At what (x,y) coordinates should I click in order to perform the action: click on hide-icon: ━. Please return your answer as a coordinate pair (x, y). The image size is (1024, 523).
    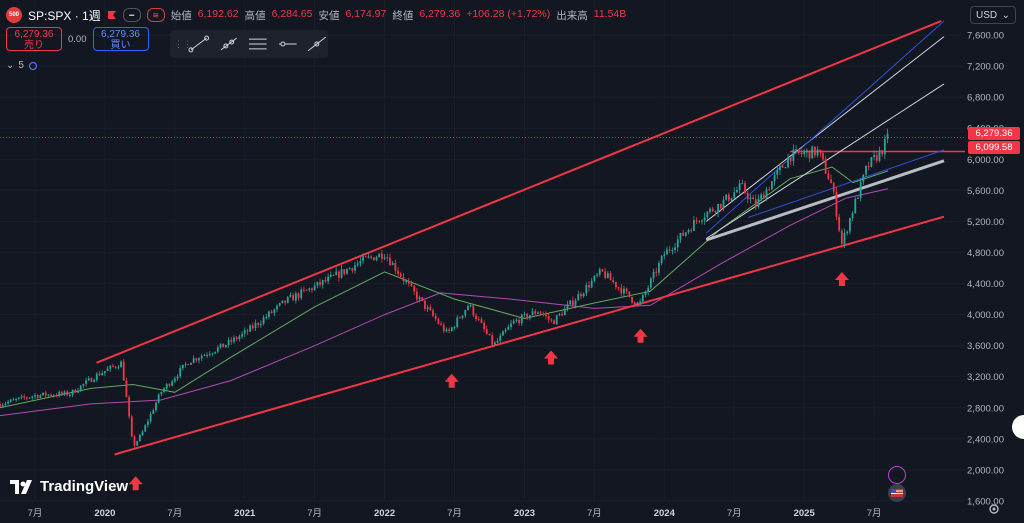
    Looking at the image, I should click on (131, 15).